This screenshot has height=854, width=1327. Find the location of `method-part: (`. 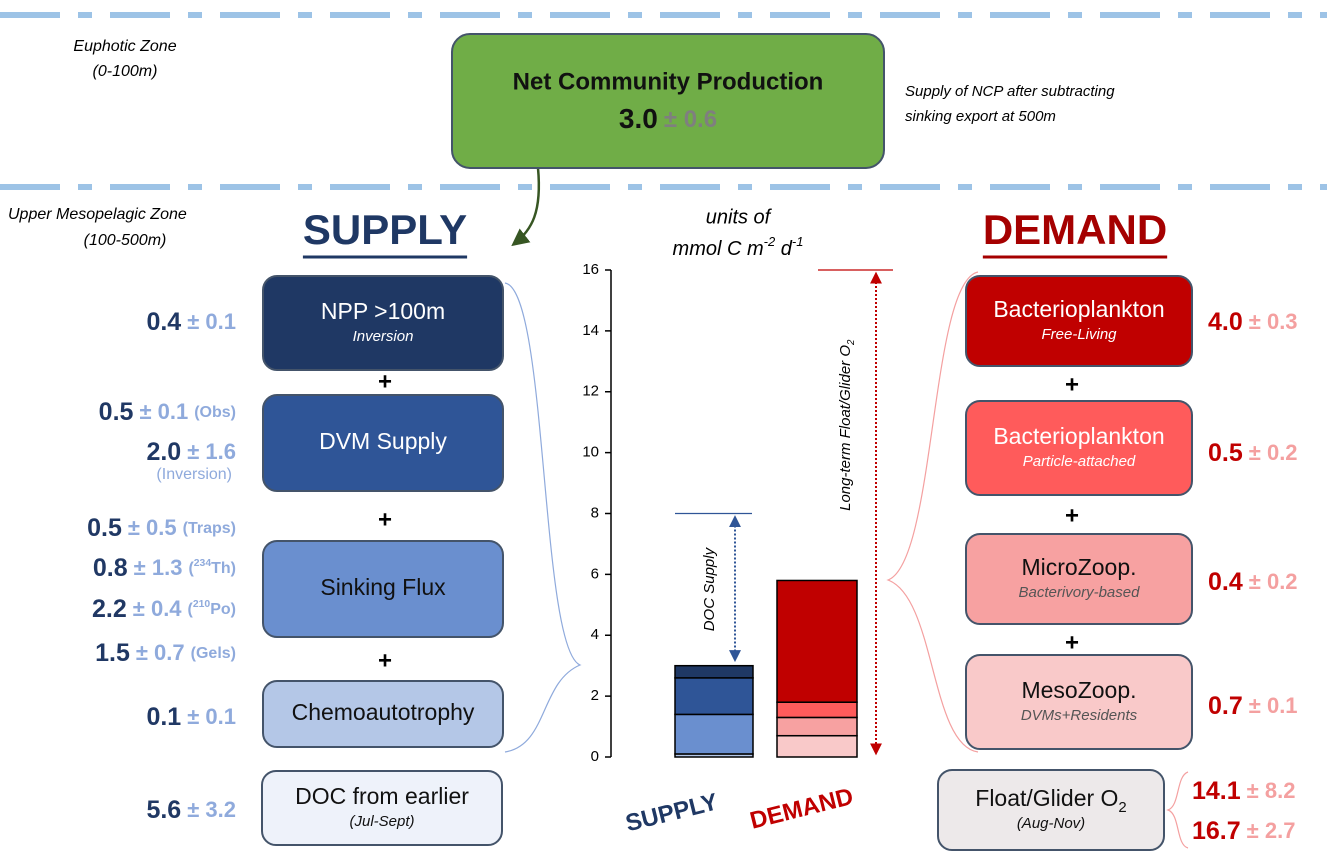

method-part: ( is located at coordinates (191, 568).